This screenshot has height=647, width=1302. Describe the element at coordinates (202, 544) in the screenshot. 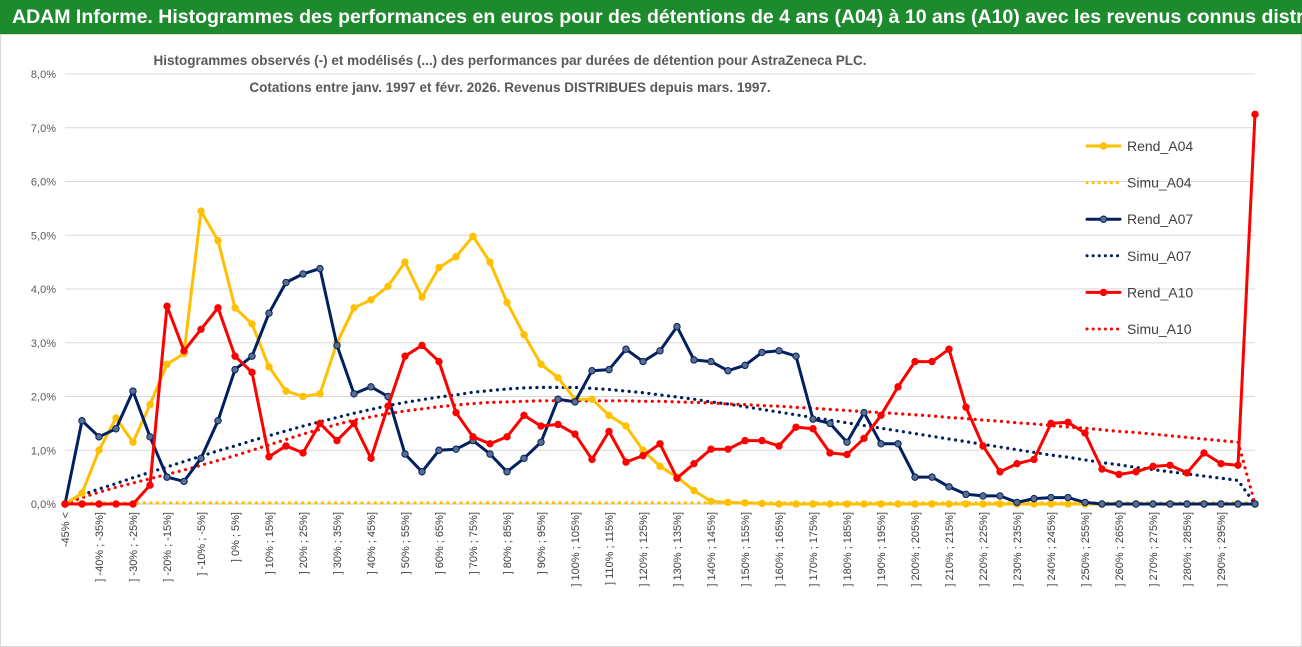

I see `x-tick-label: ] -10% ; -5%]` at that location.